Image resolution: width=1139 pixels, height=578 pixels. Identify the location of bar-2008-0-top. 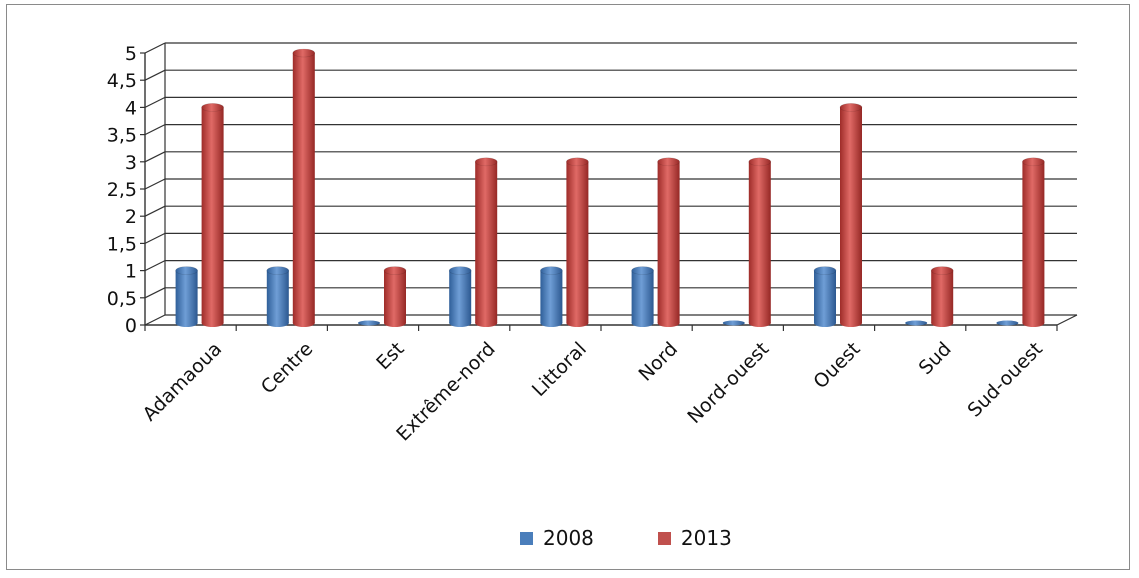
(186, 270).